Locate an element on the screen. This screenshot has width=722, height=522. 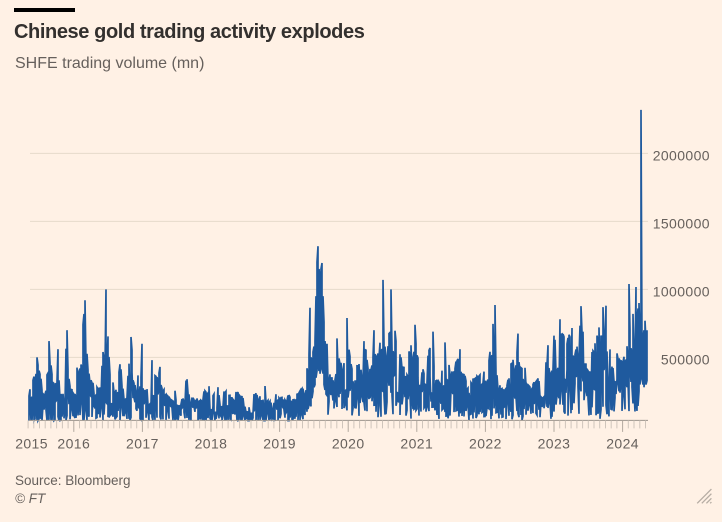
svg-text: 1500000 is located at coordinates (681, 223).